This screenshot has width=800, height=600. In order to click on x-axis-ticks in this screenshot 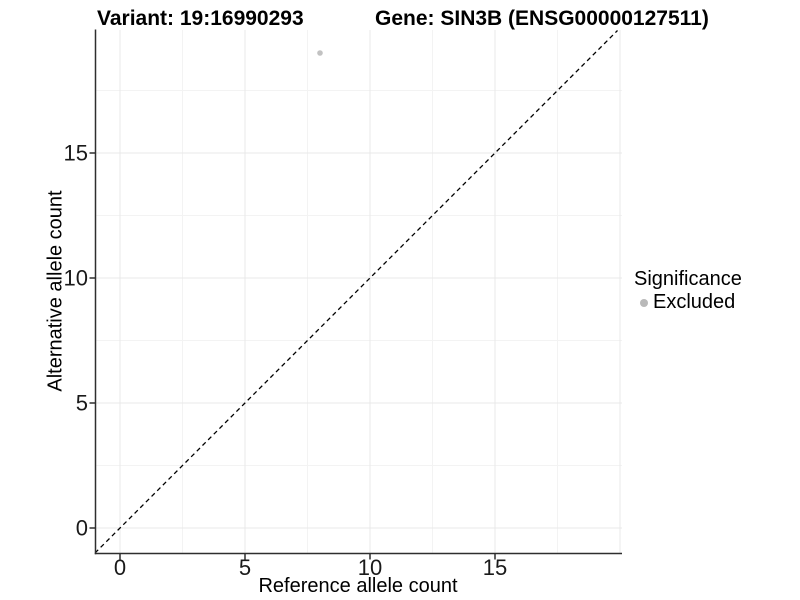, I will do `click(307, 556)`.